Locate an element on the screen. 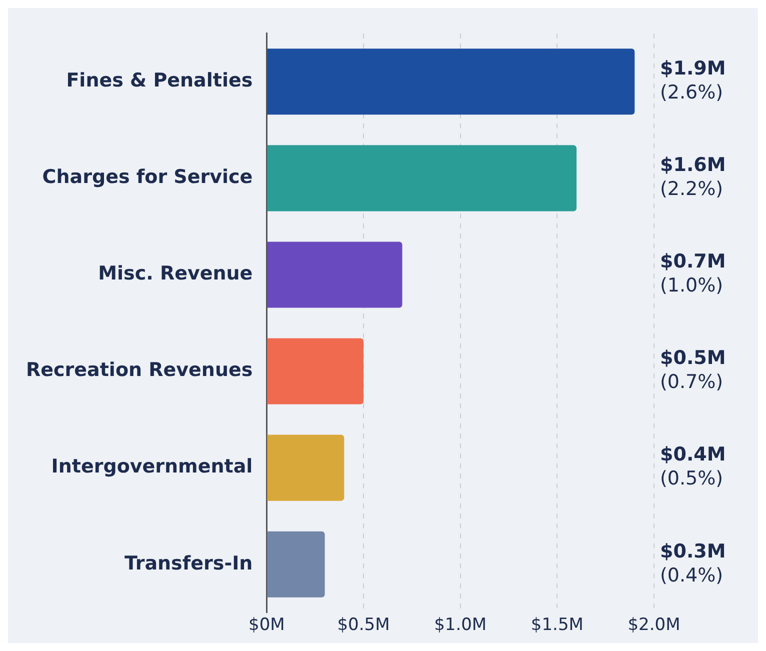  y-tick-label: Recreation Revenues is located at coordinates (139, 370).